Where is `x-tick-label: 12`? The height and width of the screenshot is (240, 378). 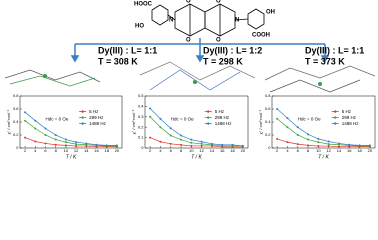 x-tick-label: 12 is located at coordinates (328, 150).